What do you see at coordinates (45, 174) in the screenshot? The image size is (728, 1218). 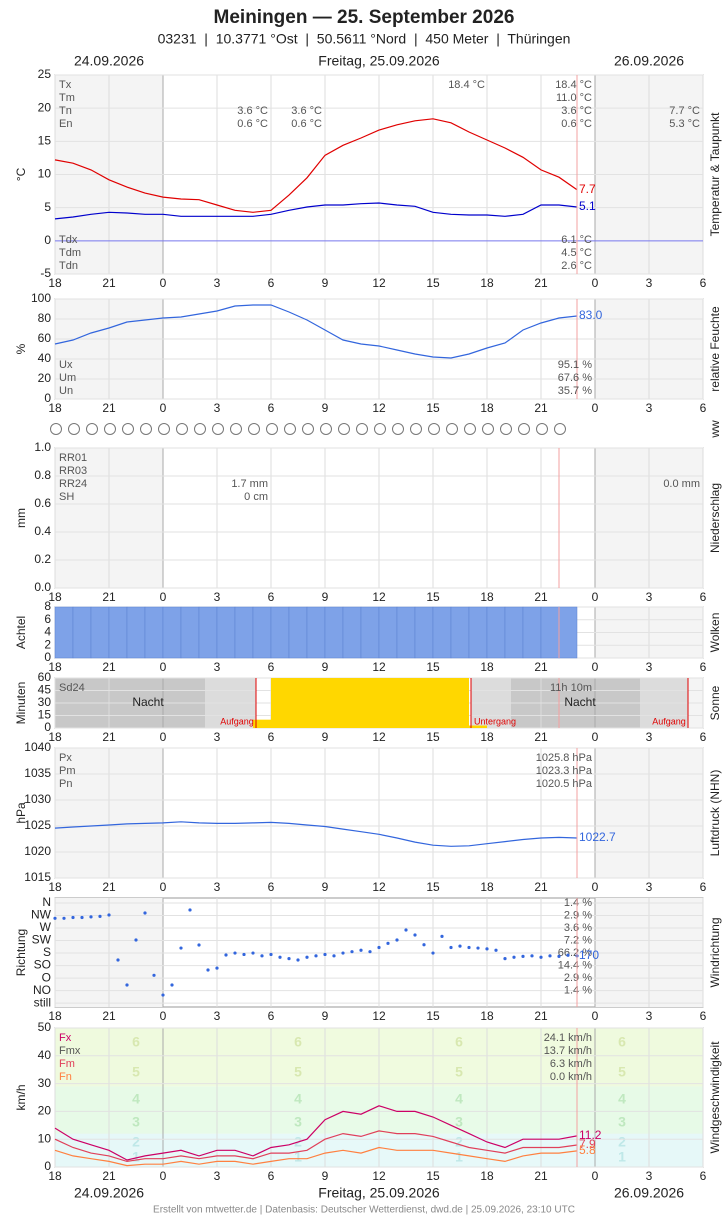 I see `y-tick-label: 10` at bounding box center [45, 174].